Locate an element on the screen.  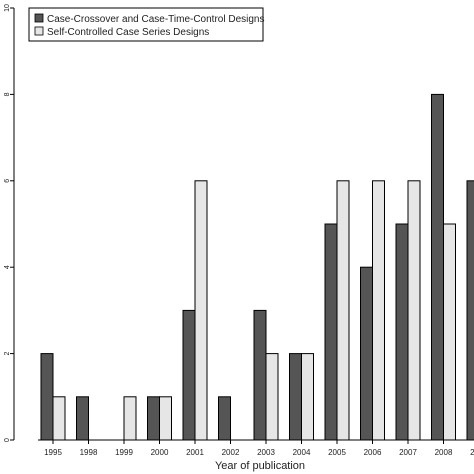
y-tick-label: 10 is located at coordinates (7, 8).